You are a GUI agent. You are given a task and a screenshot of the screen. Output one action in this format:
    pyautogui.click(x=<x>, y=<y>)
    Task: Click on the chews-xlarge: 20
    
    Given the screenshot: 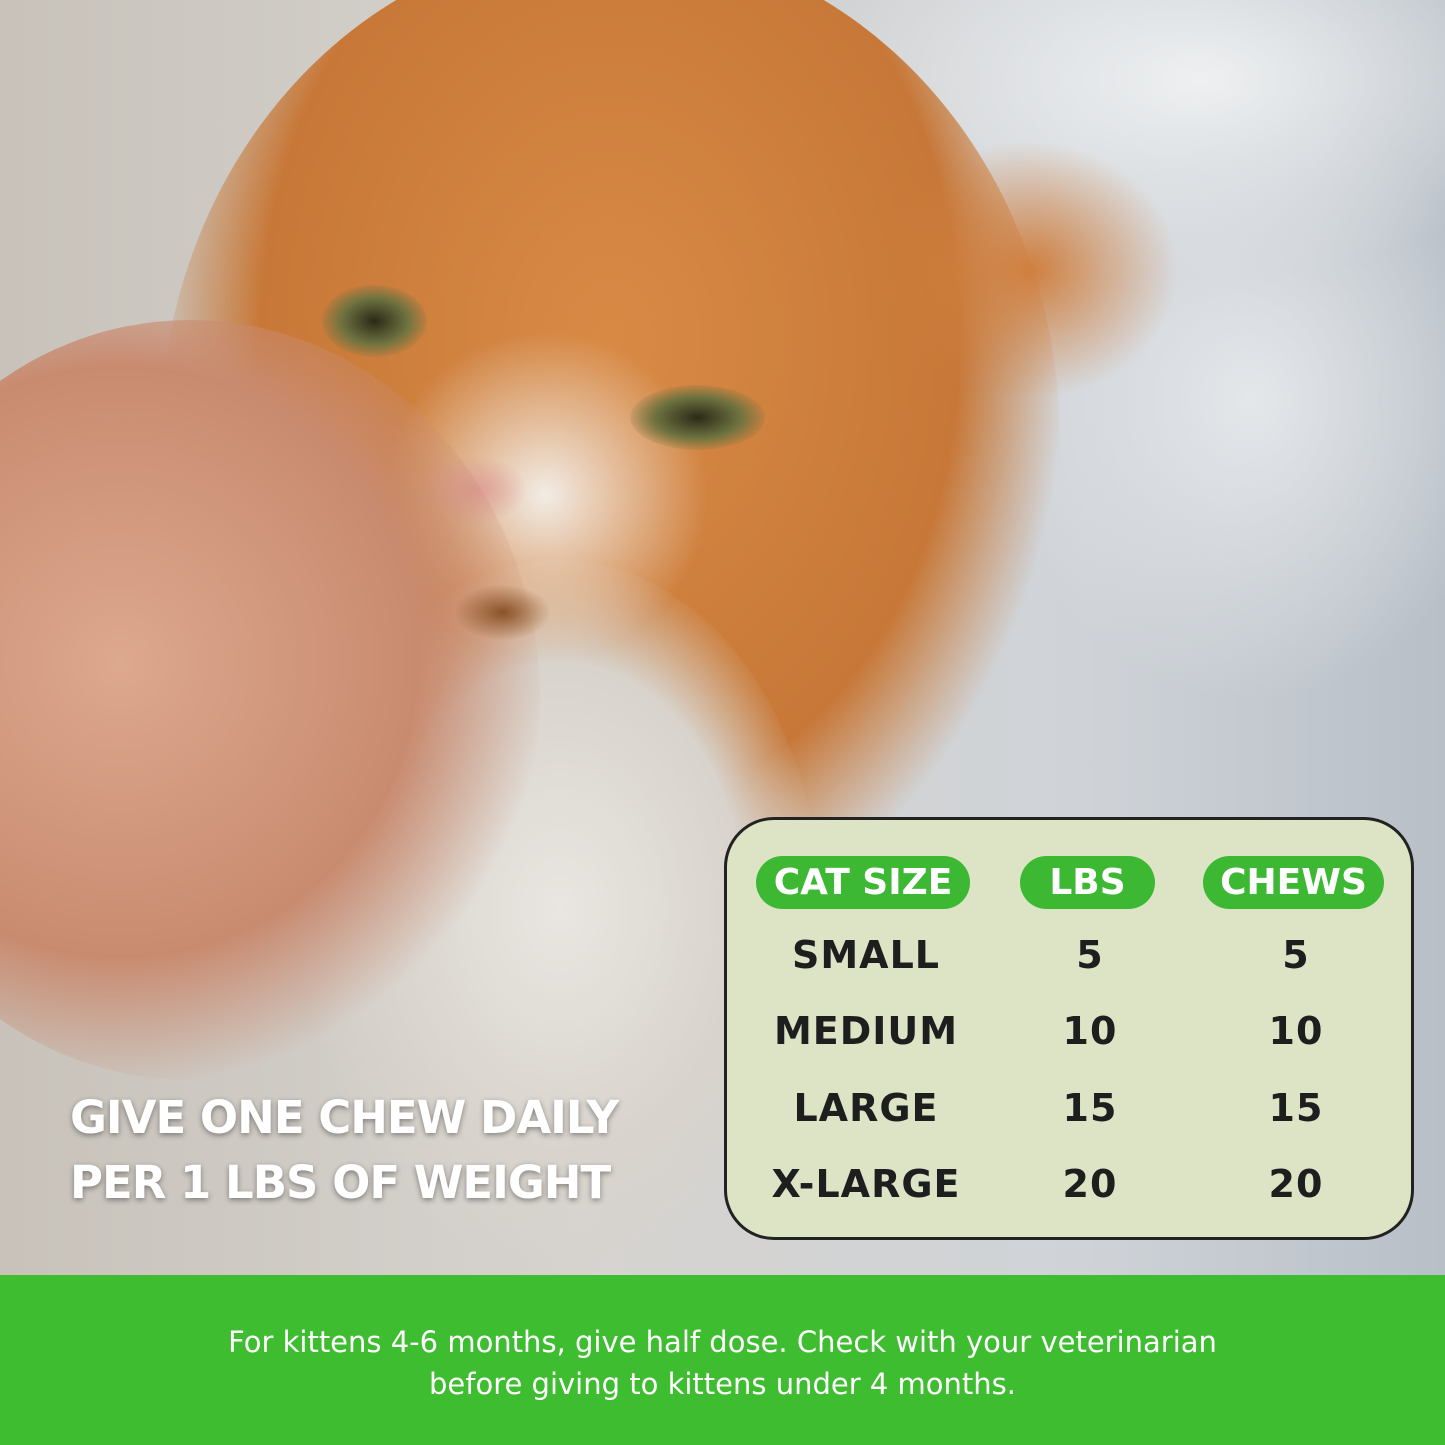 What is the action you would take?
    pyautogui.click(x=1296, y=1184)
    